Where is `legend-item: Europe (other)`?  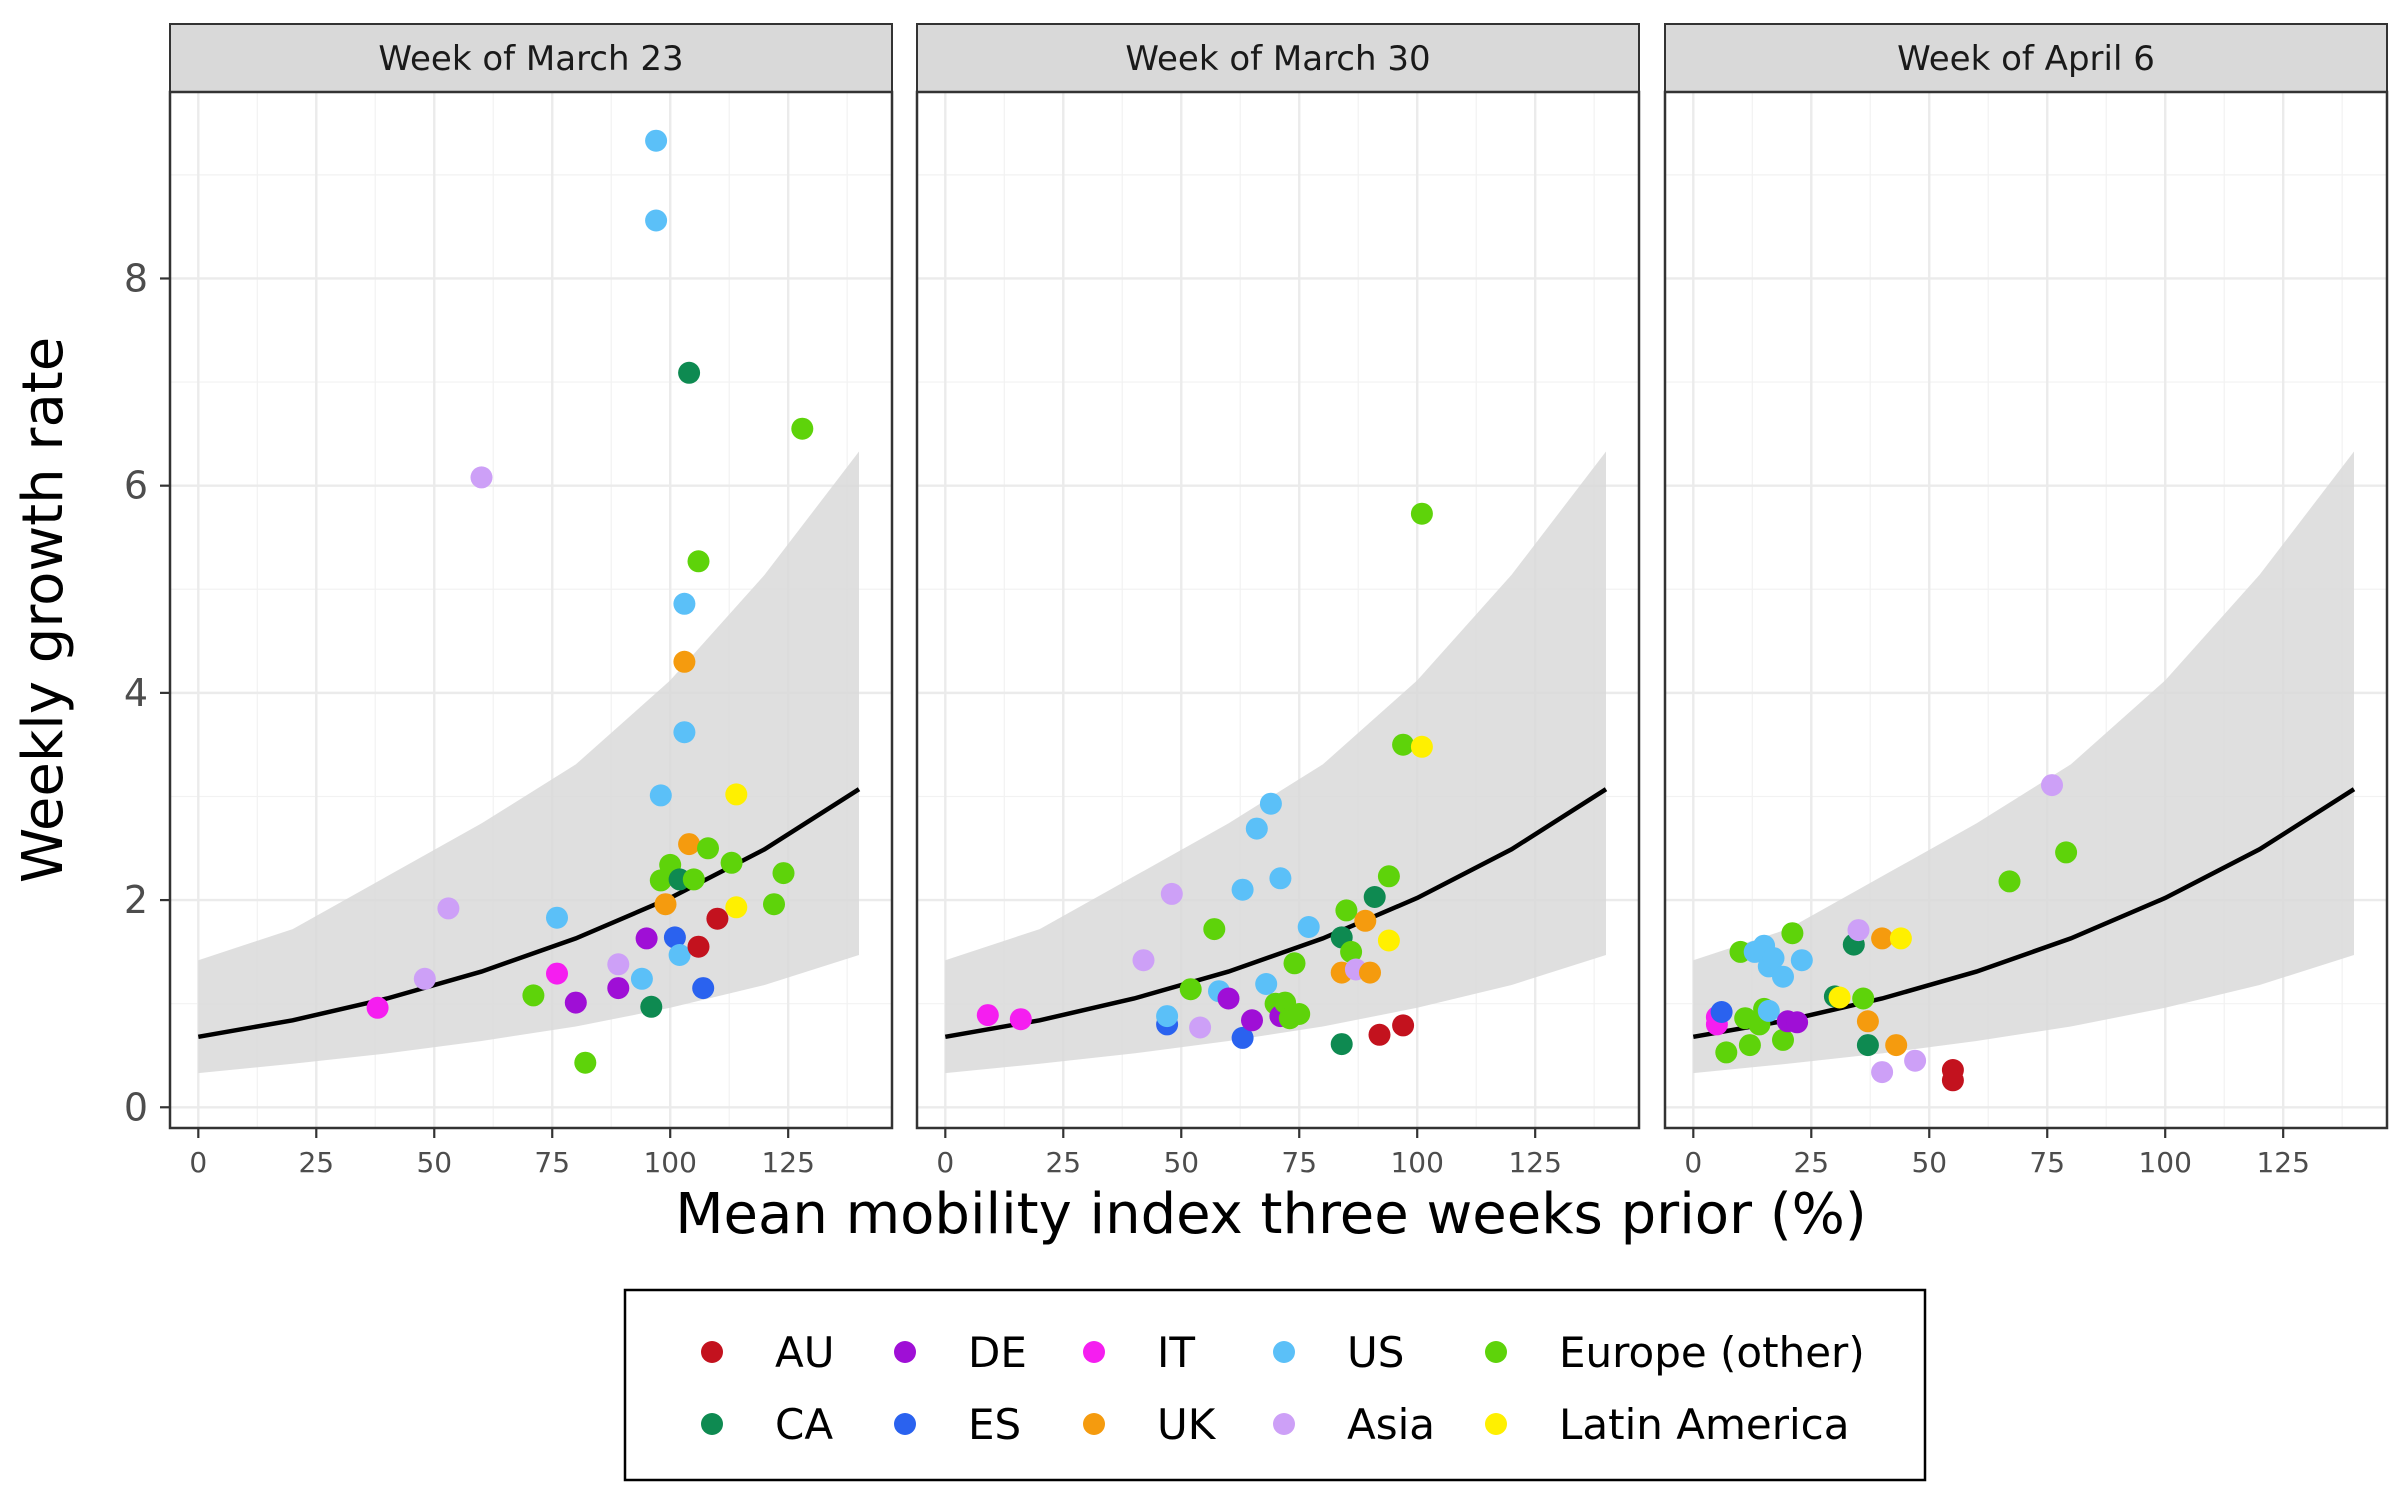
legend-item: Europe (other) is located at coordinates (1675, 1352).